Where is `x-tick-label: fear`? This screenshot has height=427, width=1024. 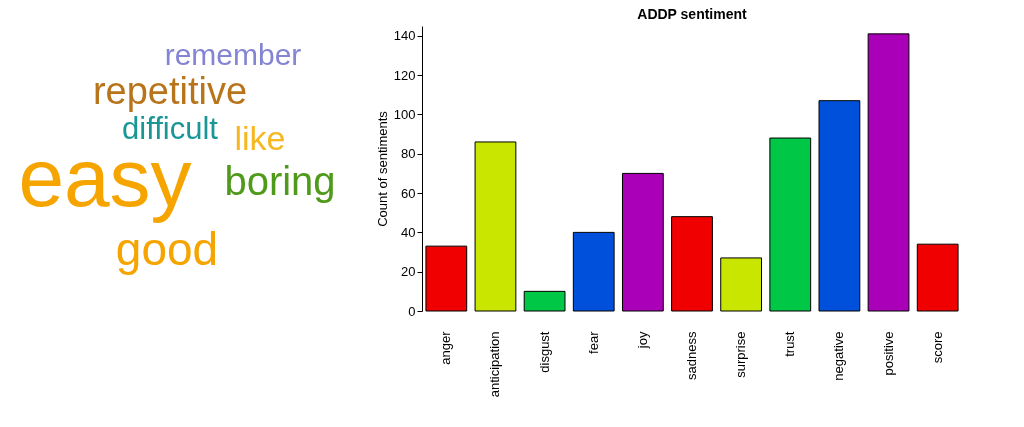
x-tick-label: fear is located at coordinates (593, 342).